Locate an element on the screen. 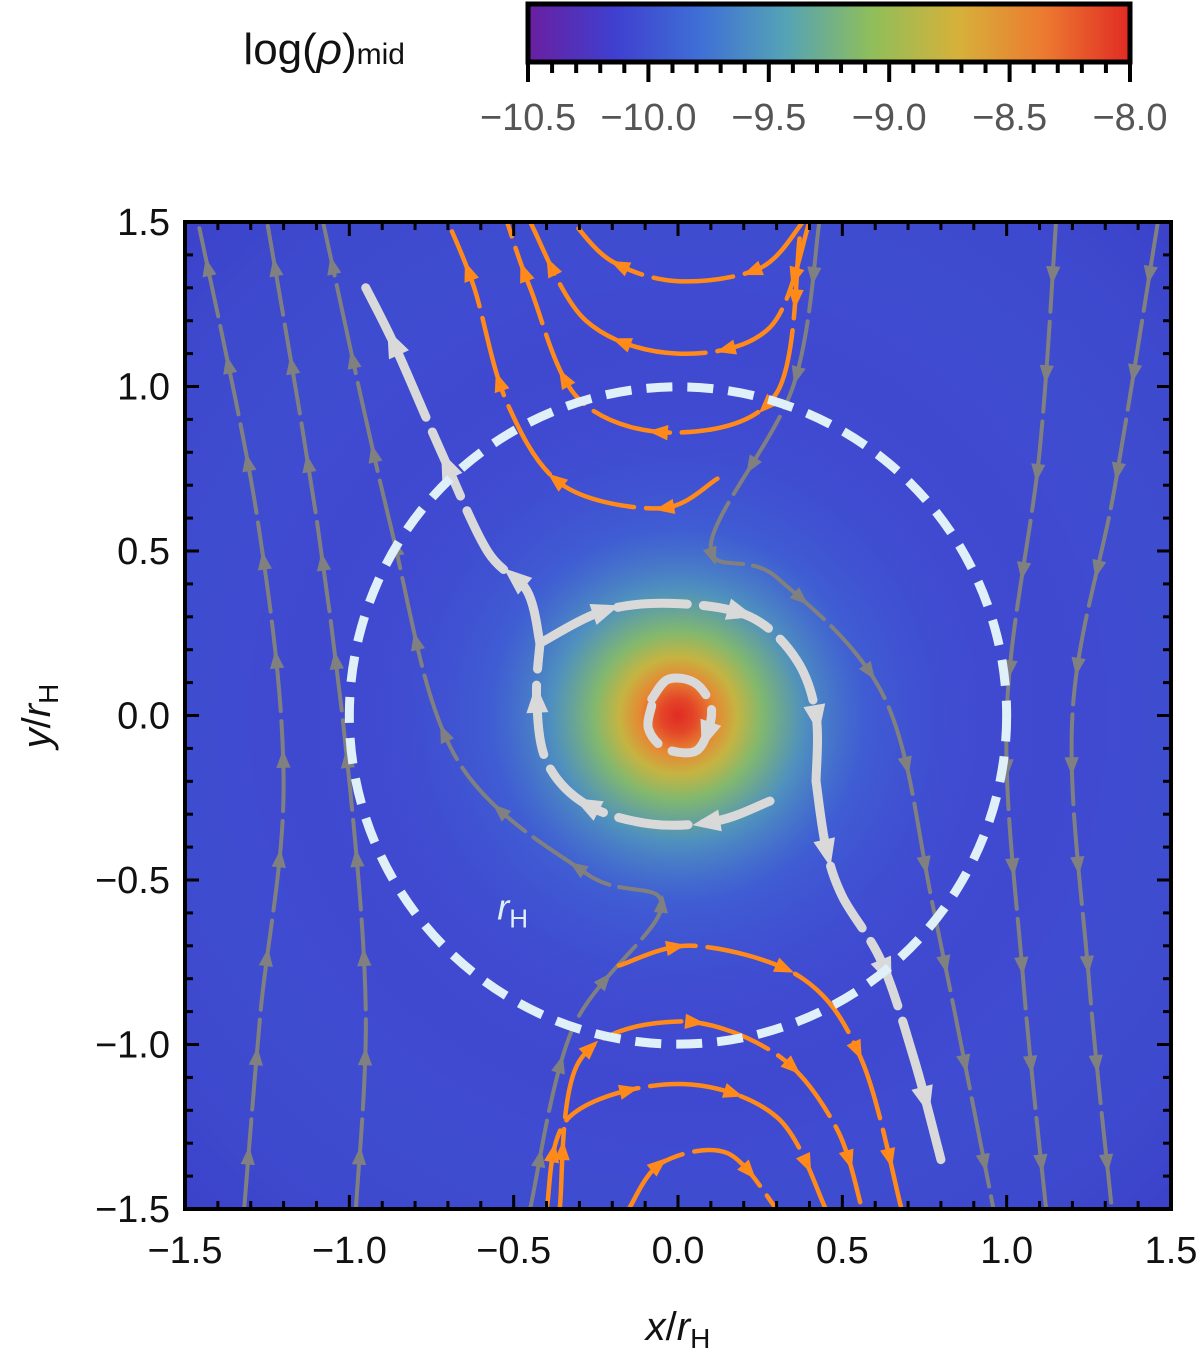  y-tick-label: −1.5 is located at coordinates (132, 1210).